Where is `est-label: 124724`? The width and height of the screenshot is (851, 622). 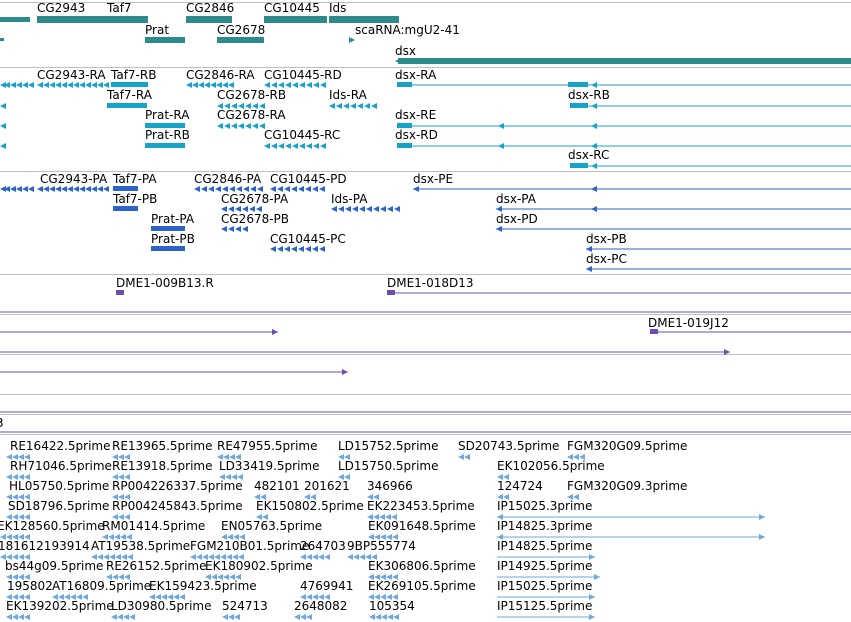
est-label: 124724 is located at coordinates (520, 486).